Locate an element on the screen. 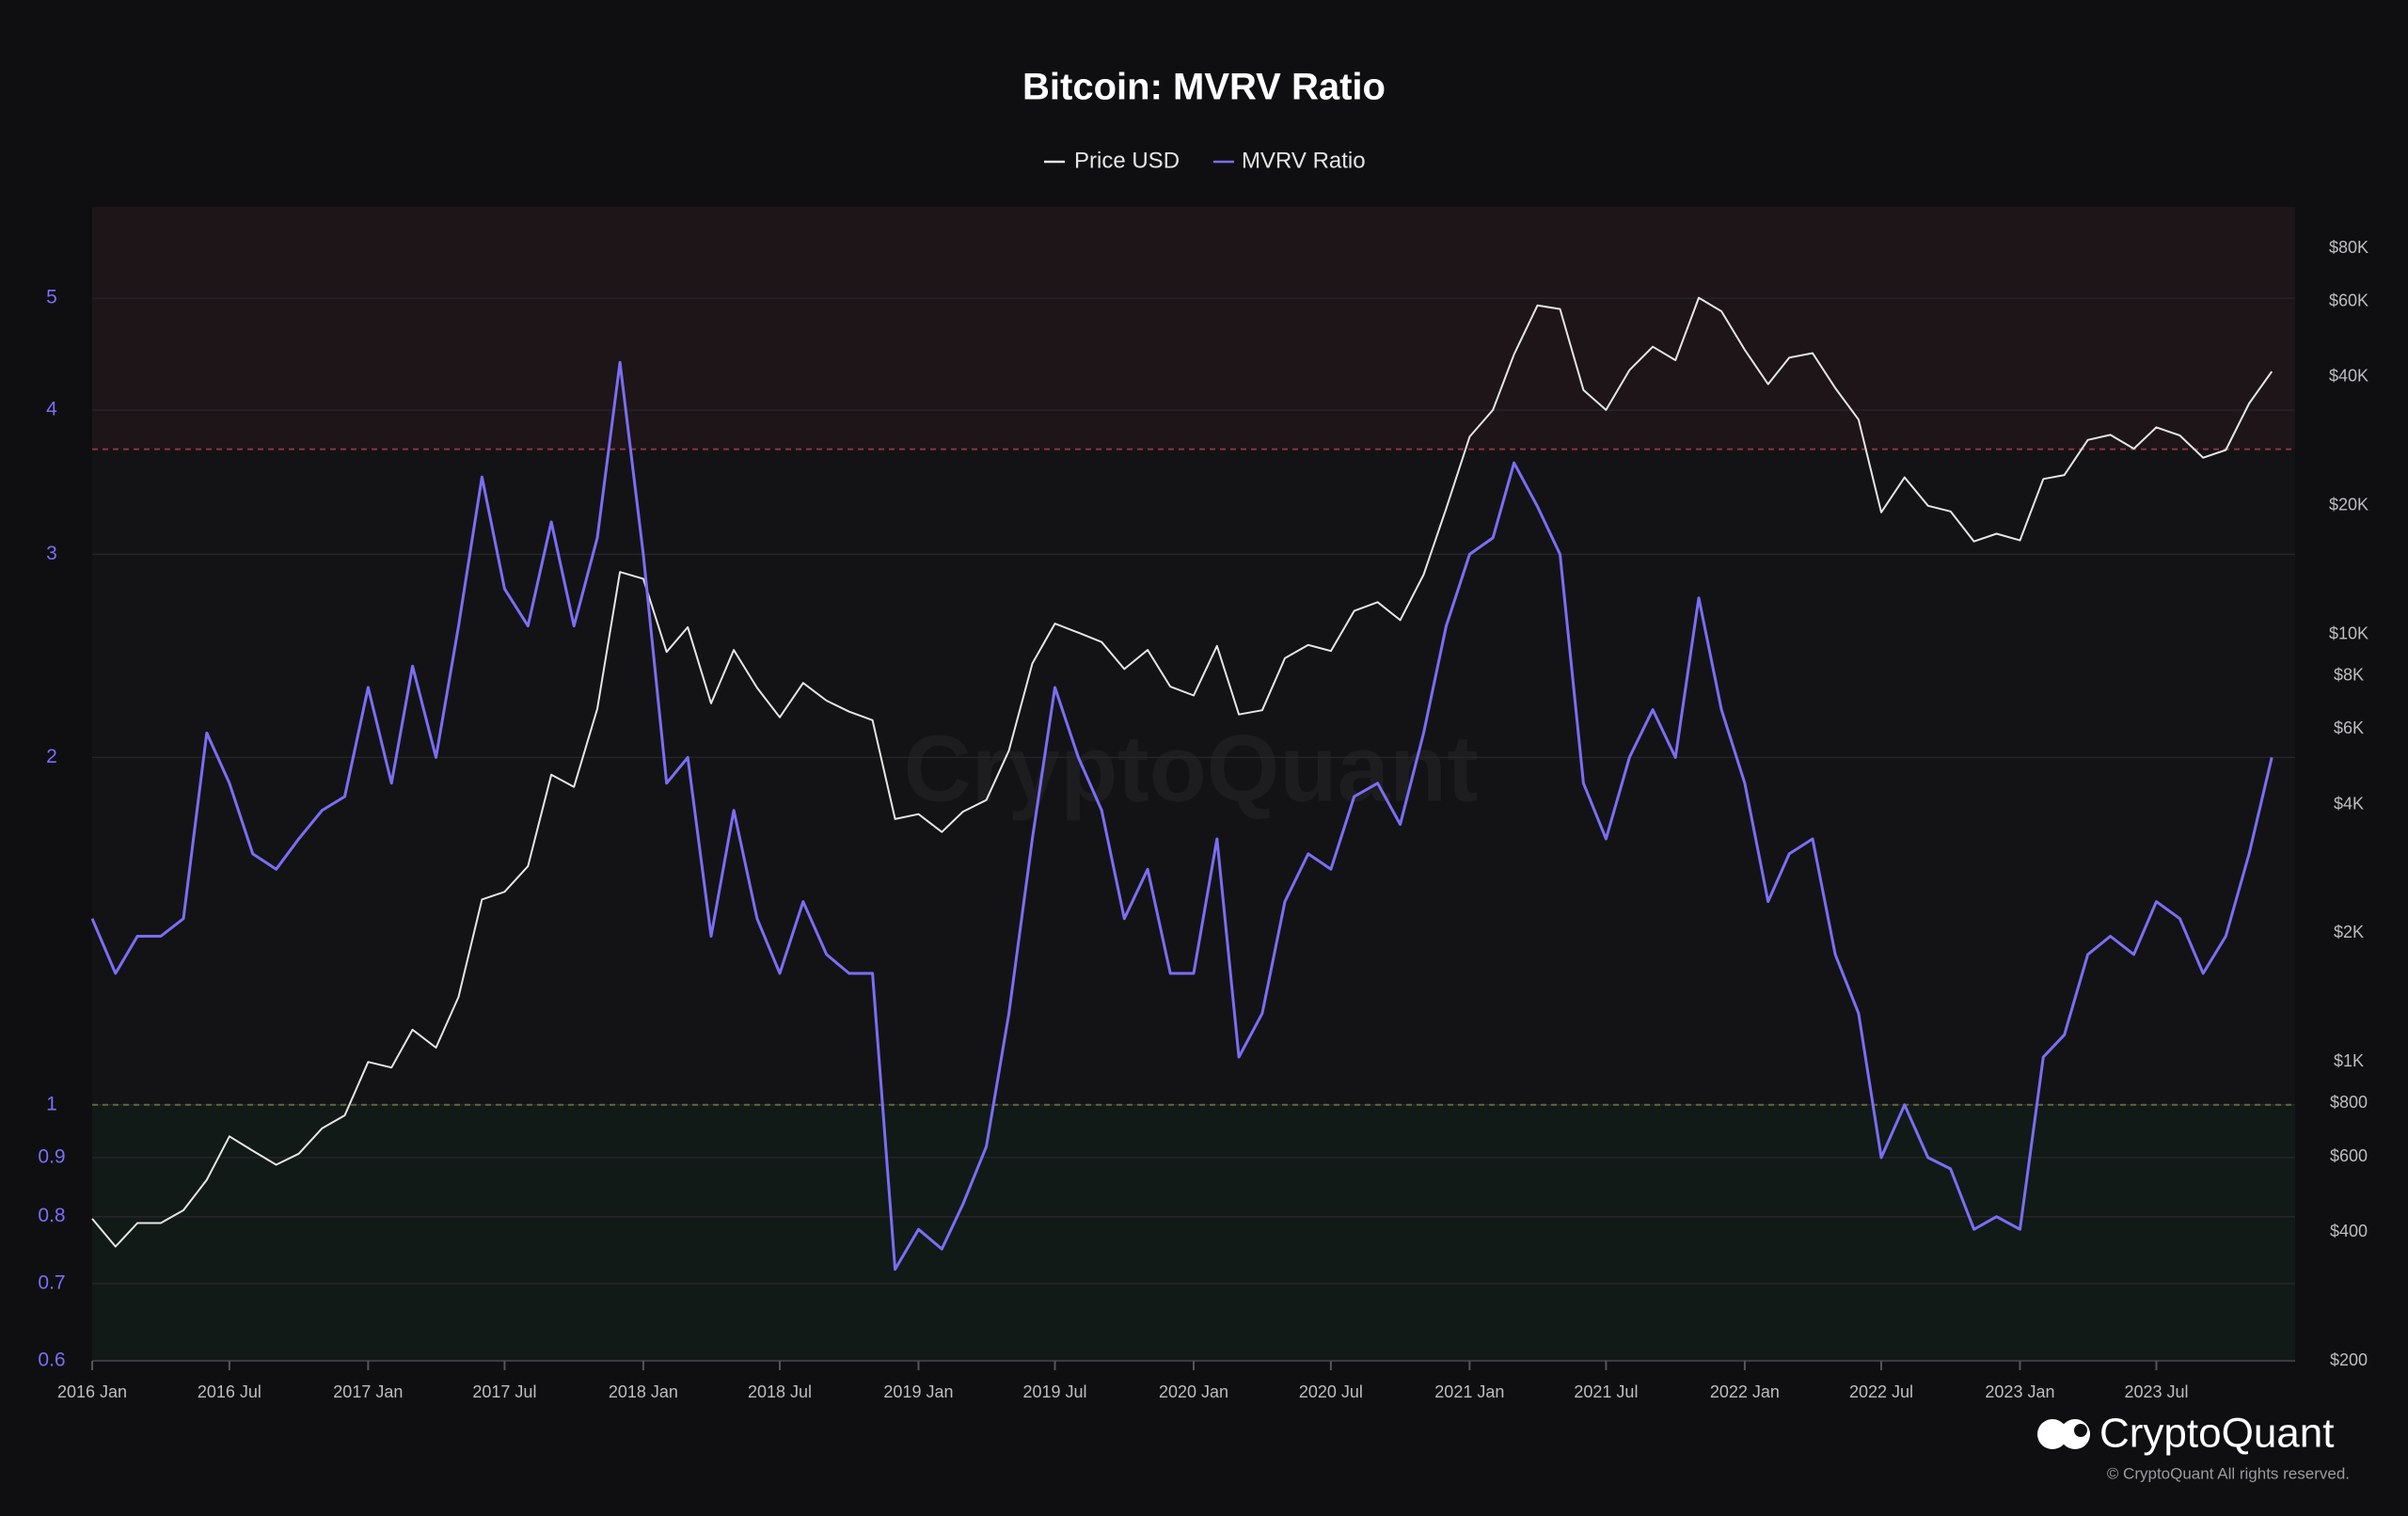  legend: Price USD MVRV Ratio is located at coordinates (1205, 160).